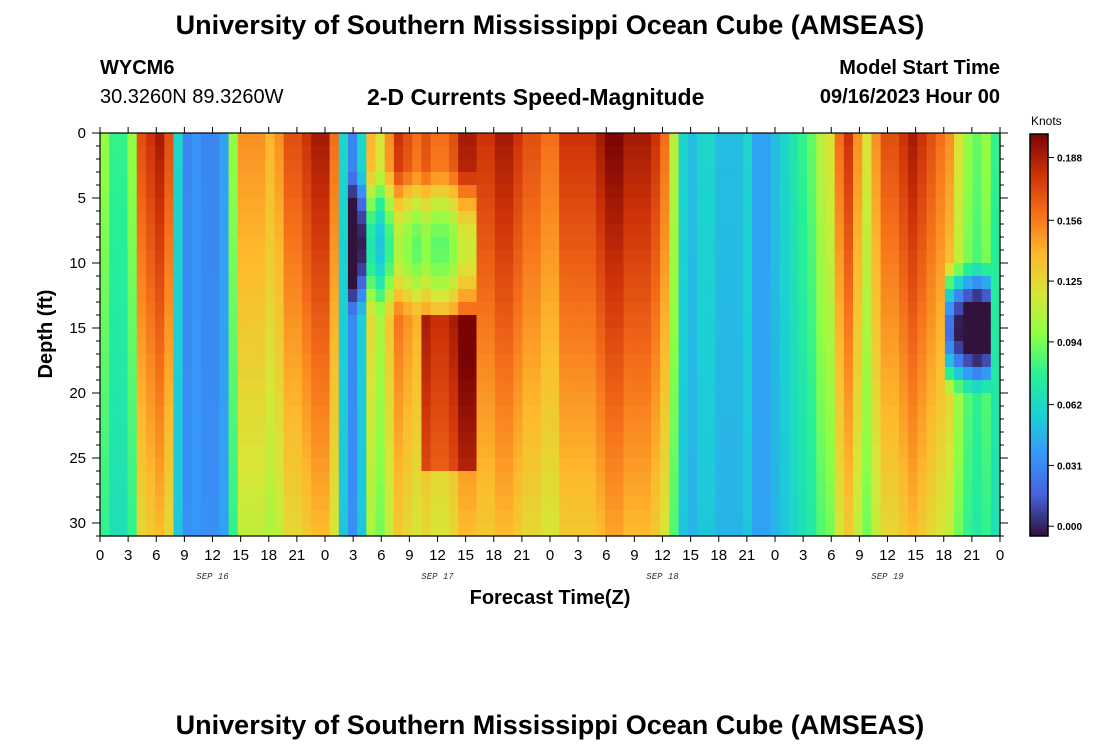 Image resolution: width=1100 pixels, height=750 pixels. What do you see at coordinates (1069, 221) in the screenshot?
I see `colorbar-tick-label: 0.156` at bounding box center [1069, 221].